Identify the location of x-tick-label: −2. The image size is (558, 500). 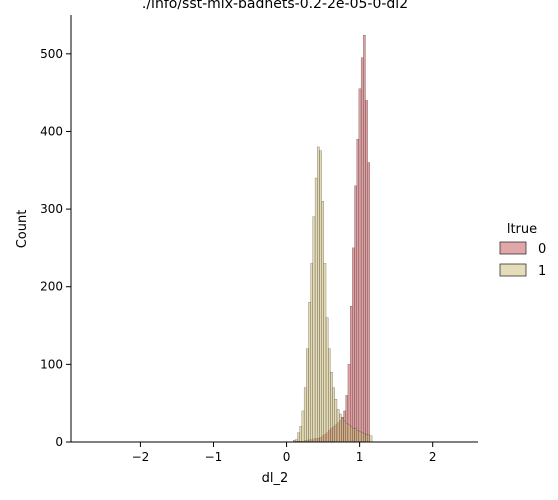
(141, 457).